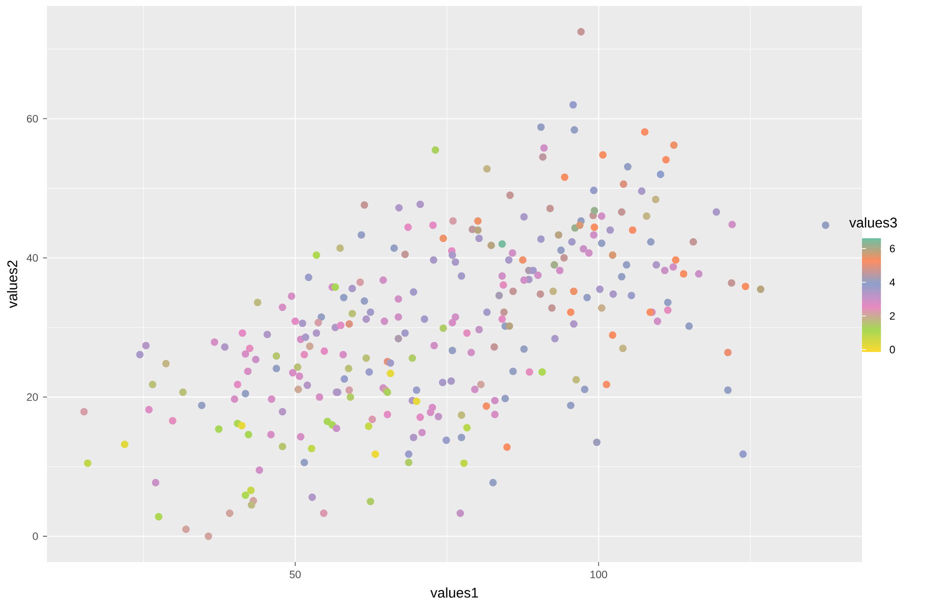 Image resolution: width=950 pixels, height=607 pixels. Describe the element at coordinates (454, 592) in the screenshot. I see `x-axis-title: values1` at that location.